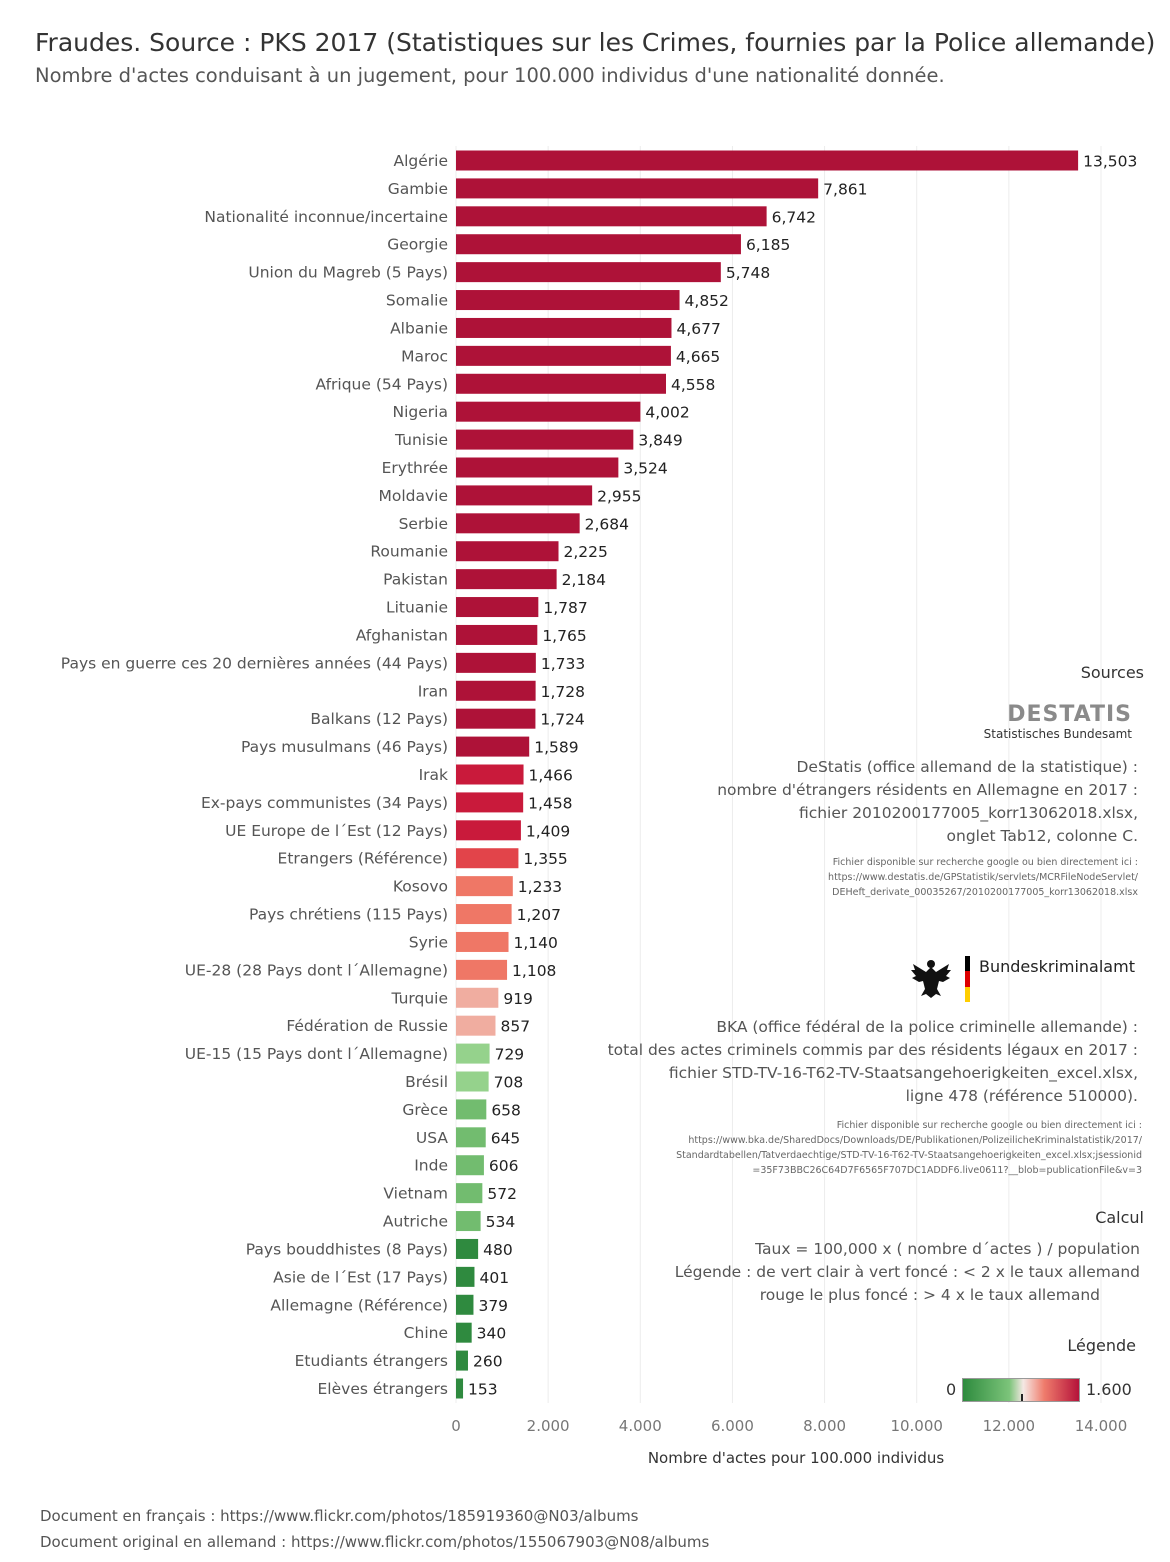 This screenshot has height=1562, width=1170. What do you see at coordinates (536, 943) in the screenshot?
I see `value-label: 1,140` at bounding box center [536, 943].